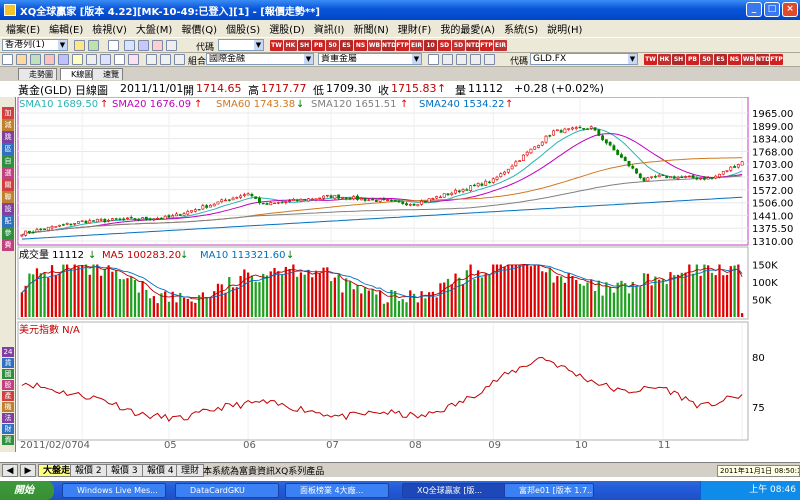 This screenshot has height=500, width=800. I want to click on task-button-1: DataCardGKU, so click(227, 490).